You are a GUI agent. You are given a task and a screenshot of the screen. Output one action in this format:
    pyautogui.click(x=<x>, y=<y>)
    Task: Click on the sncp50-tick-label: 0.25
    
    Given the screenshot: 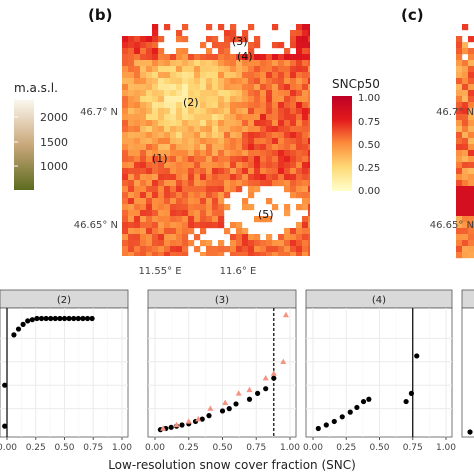 What is the action you would take?
    pyautogui.click(x=369, y=168)
    